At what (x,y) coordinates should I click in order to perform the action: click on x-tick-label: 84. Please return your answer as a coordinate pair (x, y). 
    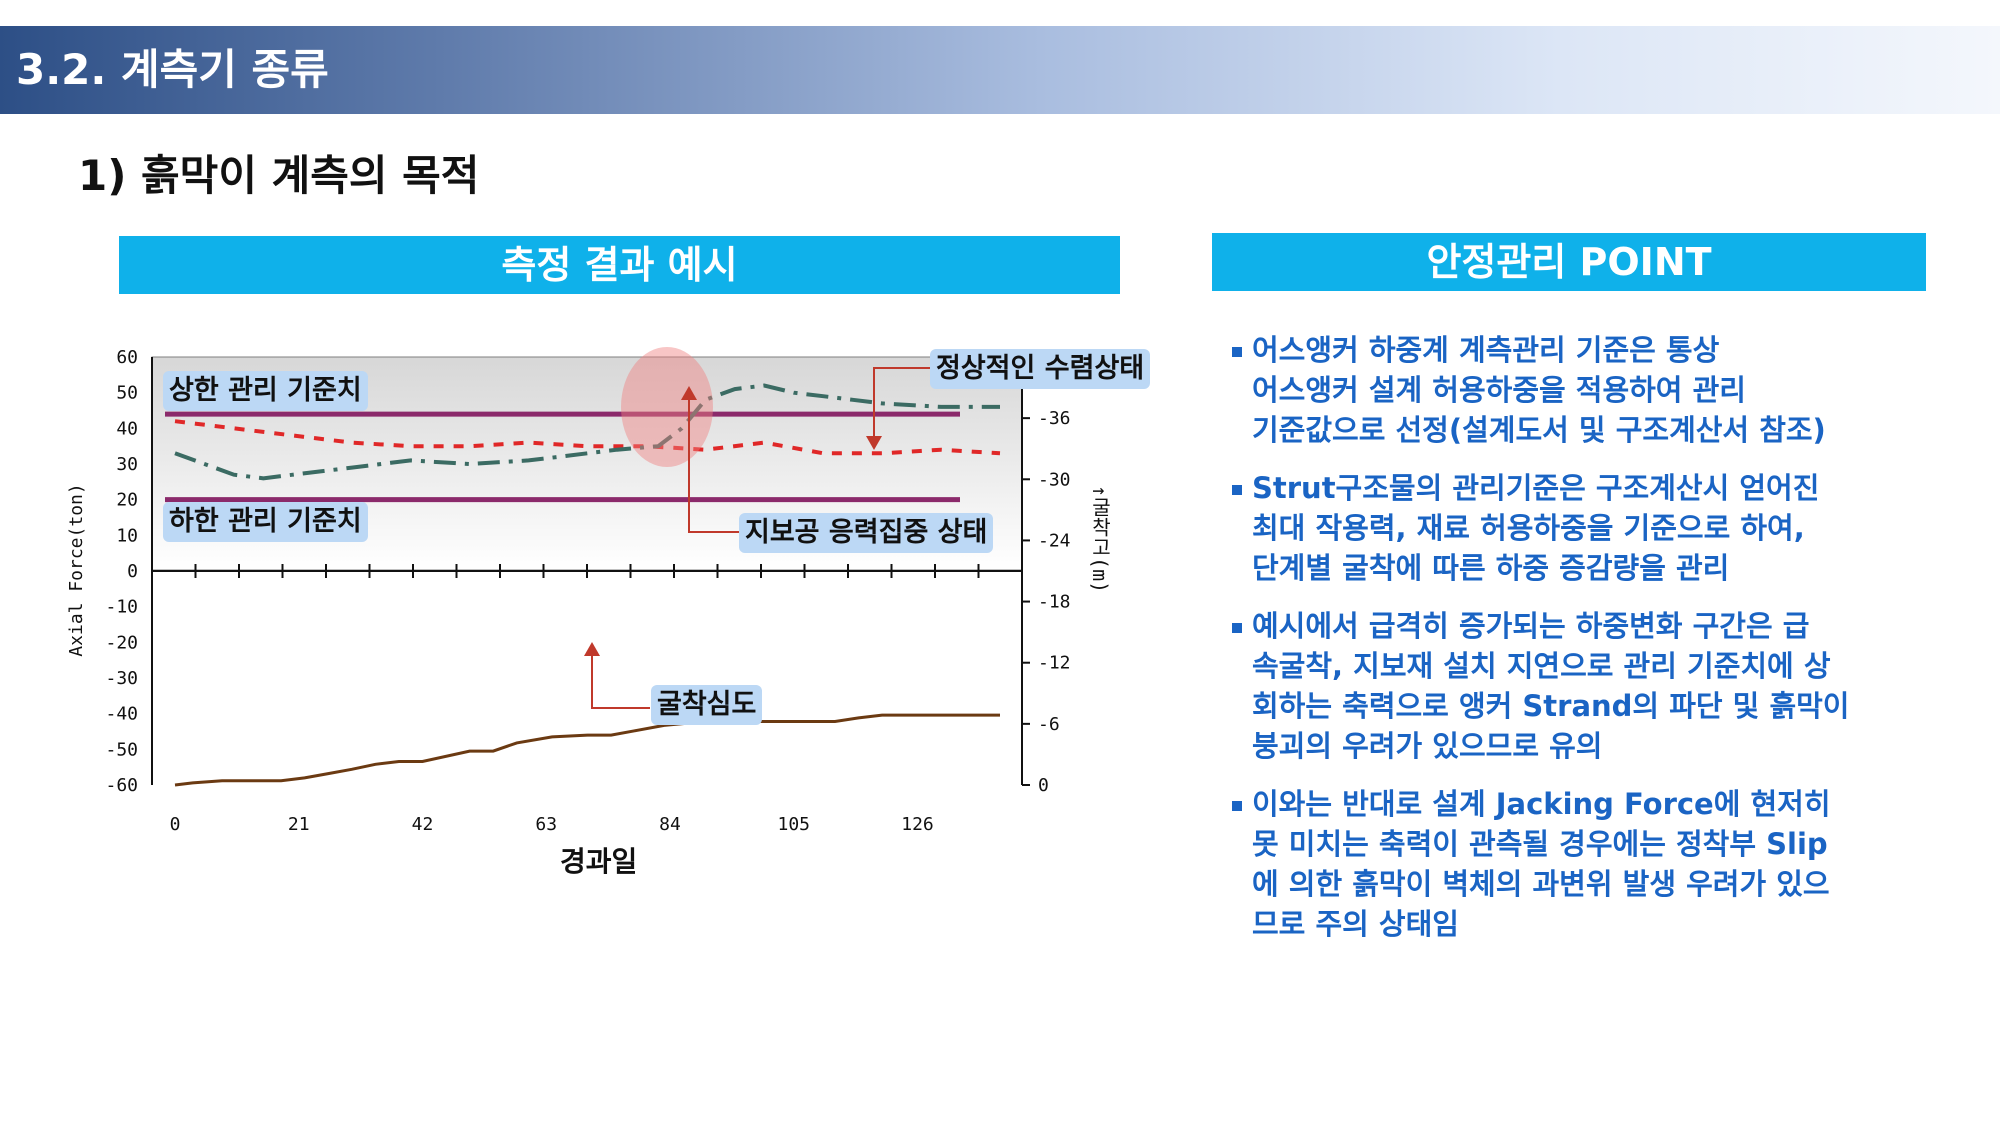
    Looking at the image, I should click on (670, 824).